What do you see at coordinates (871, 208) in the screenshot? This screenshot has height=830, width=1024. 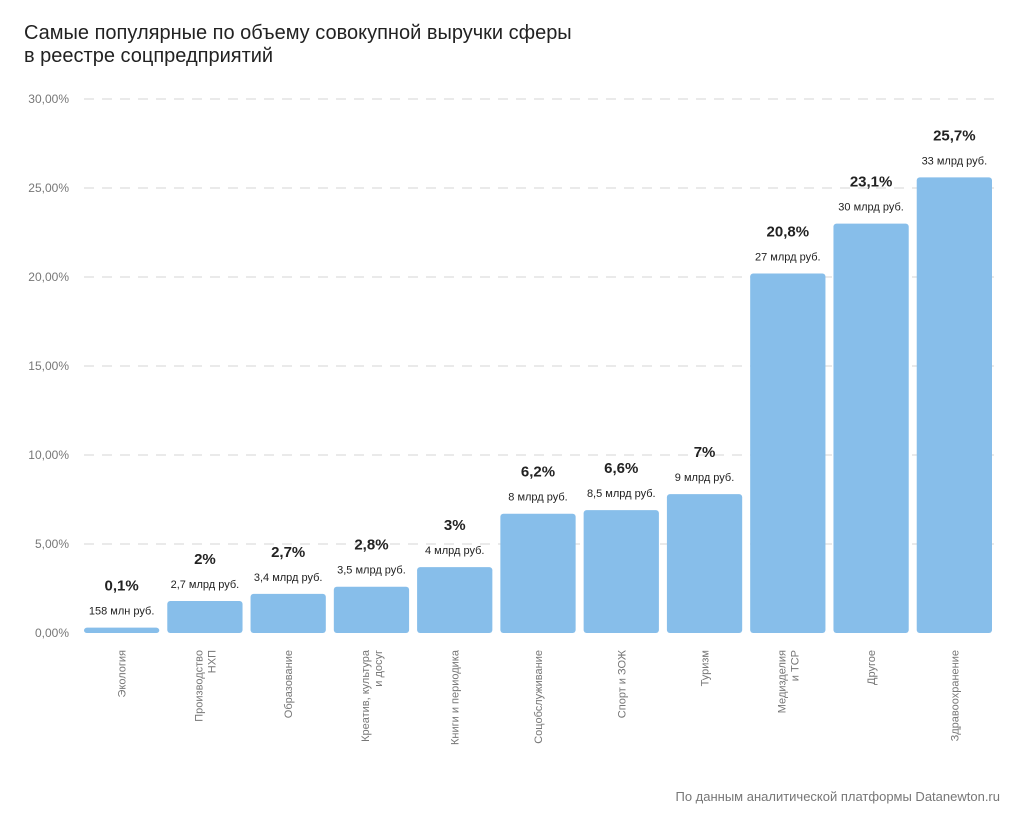 I see `revenue-label: 30 млрд руб.` at bounding box center [871, 208].